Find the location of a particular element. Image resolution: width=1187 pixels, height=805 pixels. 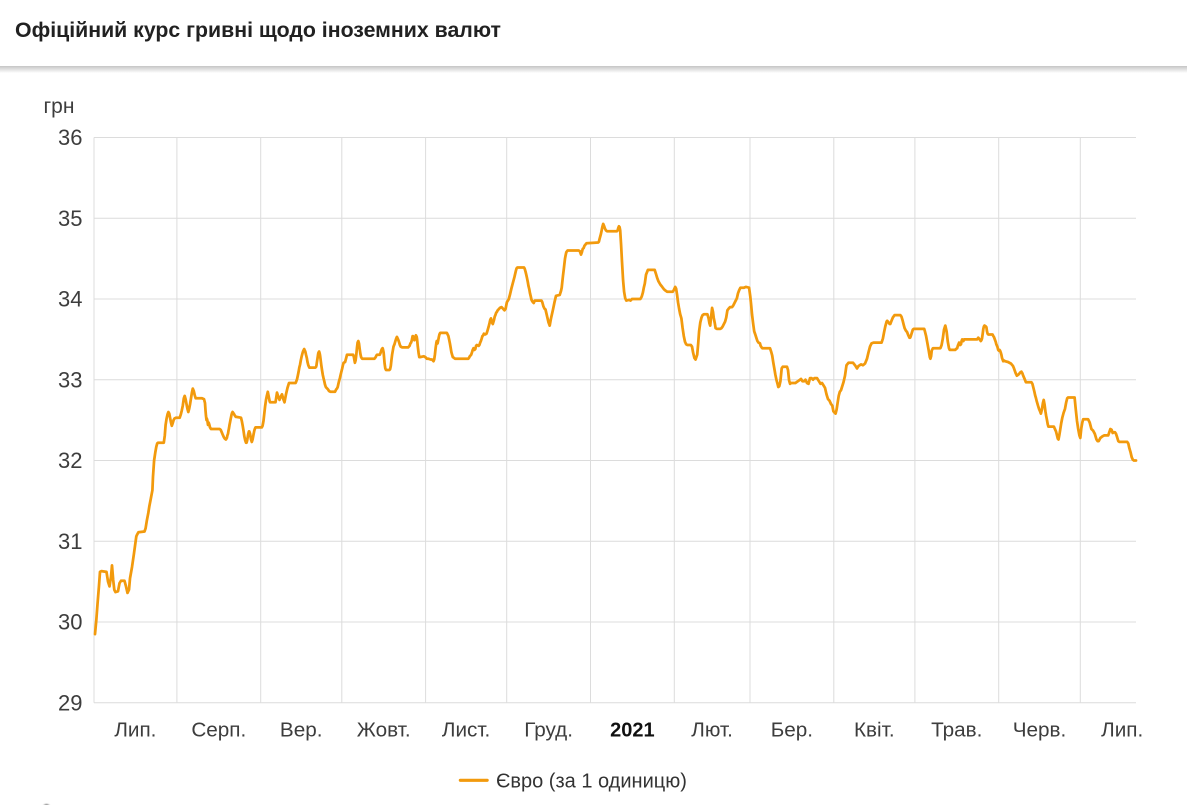

svg-text: Жовт. is located at coordinates (384, 729).